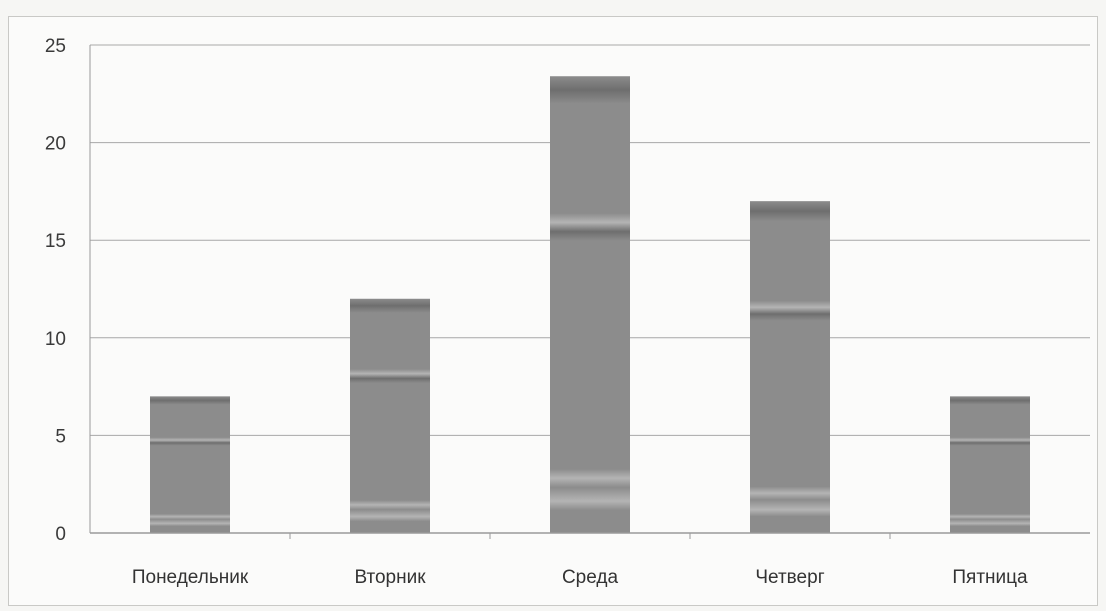 Image resolution: width=1106 pixels, height=611 pixels. Describe the element at coordinates (590, 577) in the screenshot. I see `x-category-label-3: Среда` at that location.